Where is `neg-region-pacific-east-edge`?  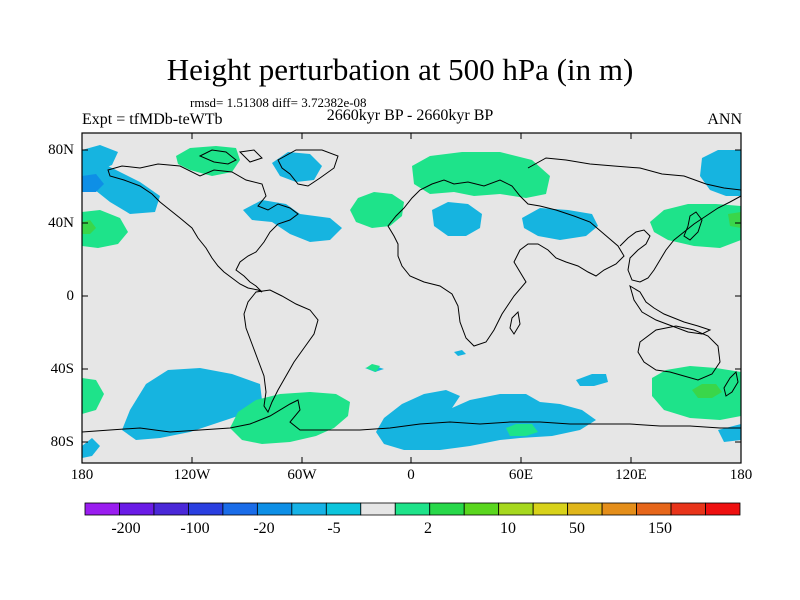 neg-region-pacific-east-edge is located at coordinates (91, 448).